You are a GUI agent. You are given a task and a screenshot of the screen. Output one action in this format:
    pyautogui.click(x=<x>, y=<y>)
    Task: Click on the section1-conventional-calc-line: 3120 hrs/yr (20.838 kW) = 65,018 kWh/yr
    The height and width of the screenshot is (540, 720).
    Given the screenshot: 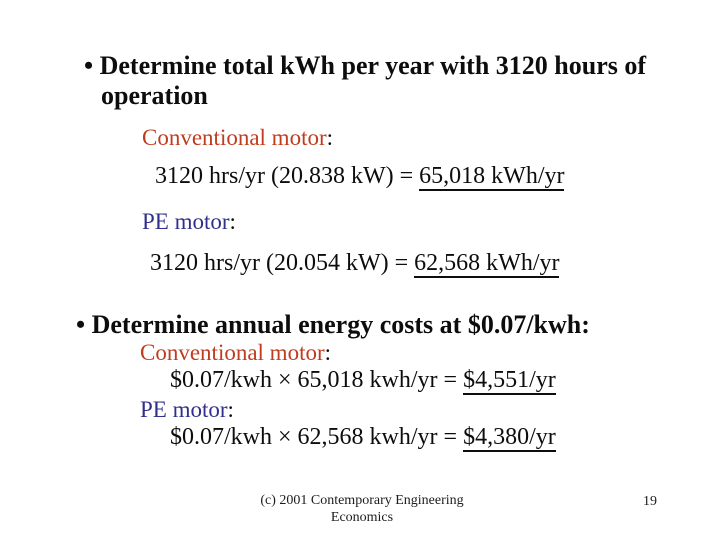 What is the action you would take?
    pyautogui.click(x=360, y=176)
    